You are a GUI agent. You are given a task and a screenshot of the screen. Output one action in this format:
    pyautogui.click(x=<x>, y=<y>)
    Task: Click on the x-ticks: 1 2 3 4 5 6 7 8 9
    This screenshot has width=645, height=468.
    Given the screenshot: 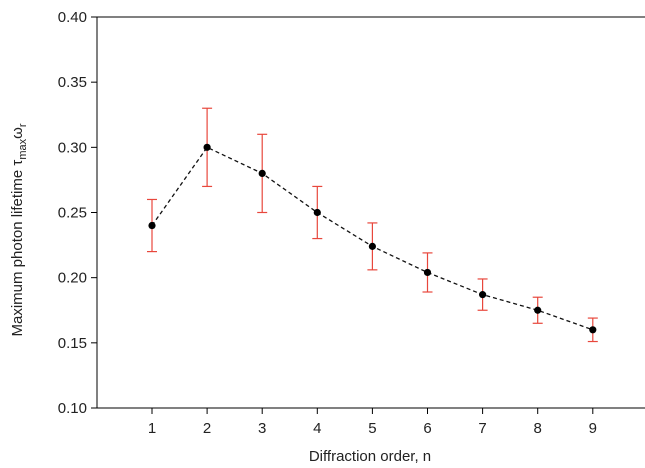 What is the action you would take?
    pyautogui.click(x=372, y=422)
    